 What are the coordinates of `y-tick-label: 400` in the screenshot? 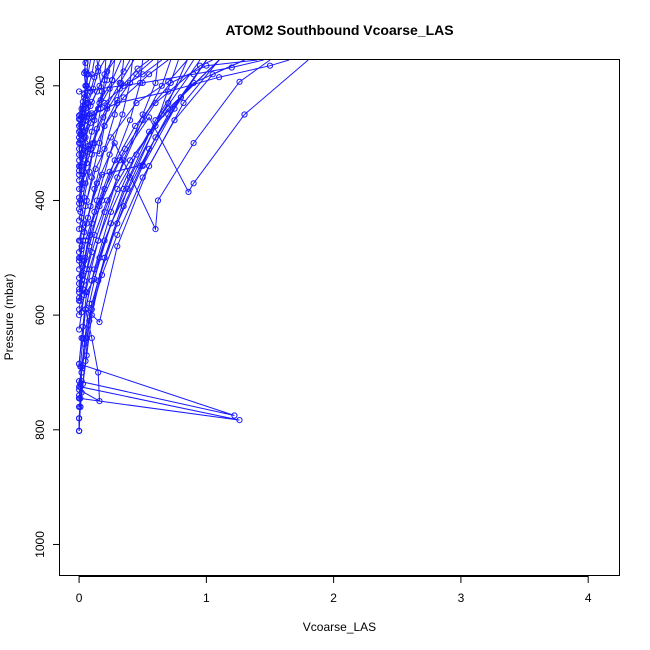 It's located at (40, 200).